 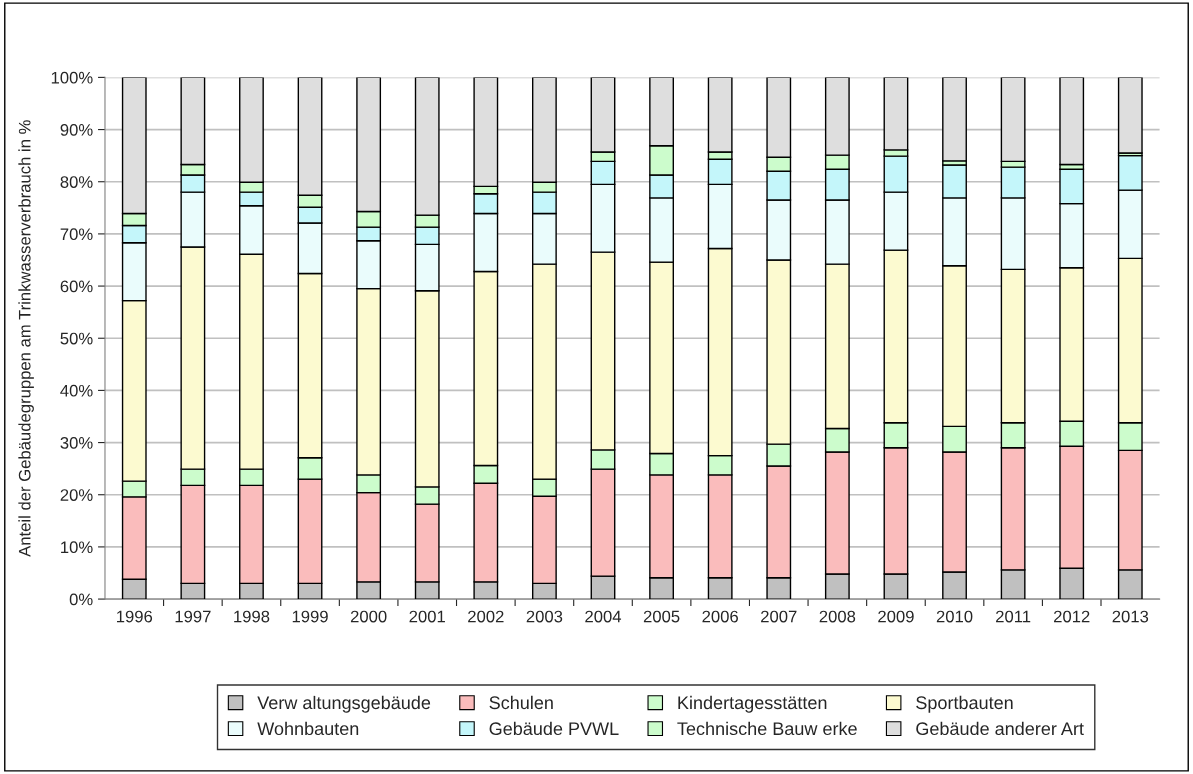 What do you see at coordinates (81, 599) in the screenshot?
I see `y-tick-label: 0%` at bounding box center [81, 599].